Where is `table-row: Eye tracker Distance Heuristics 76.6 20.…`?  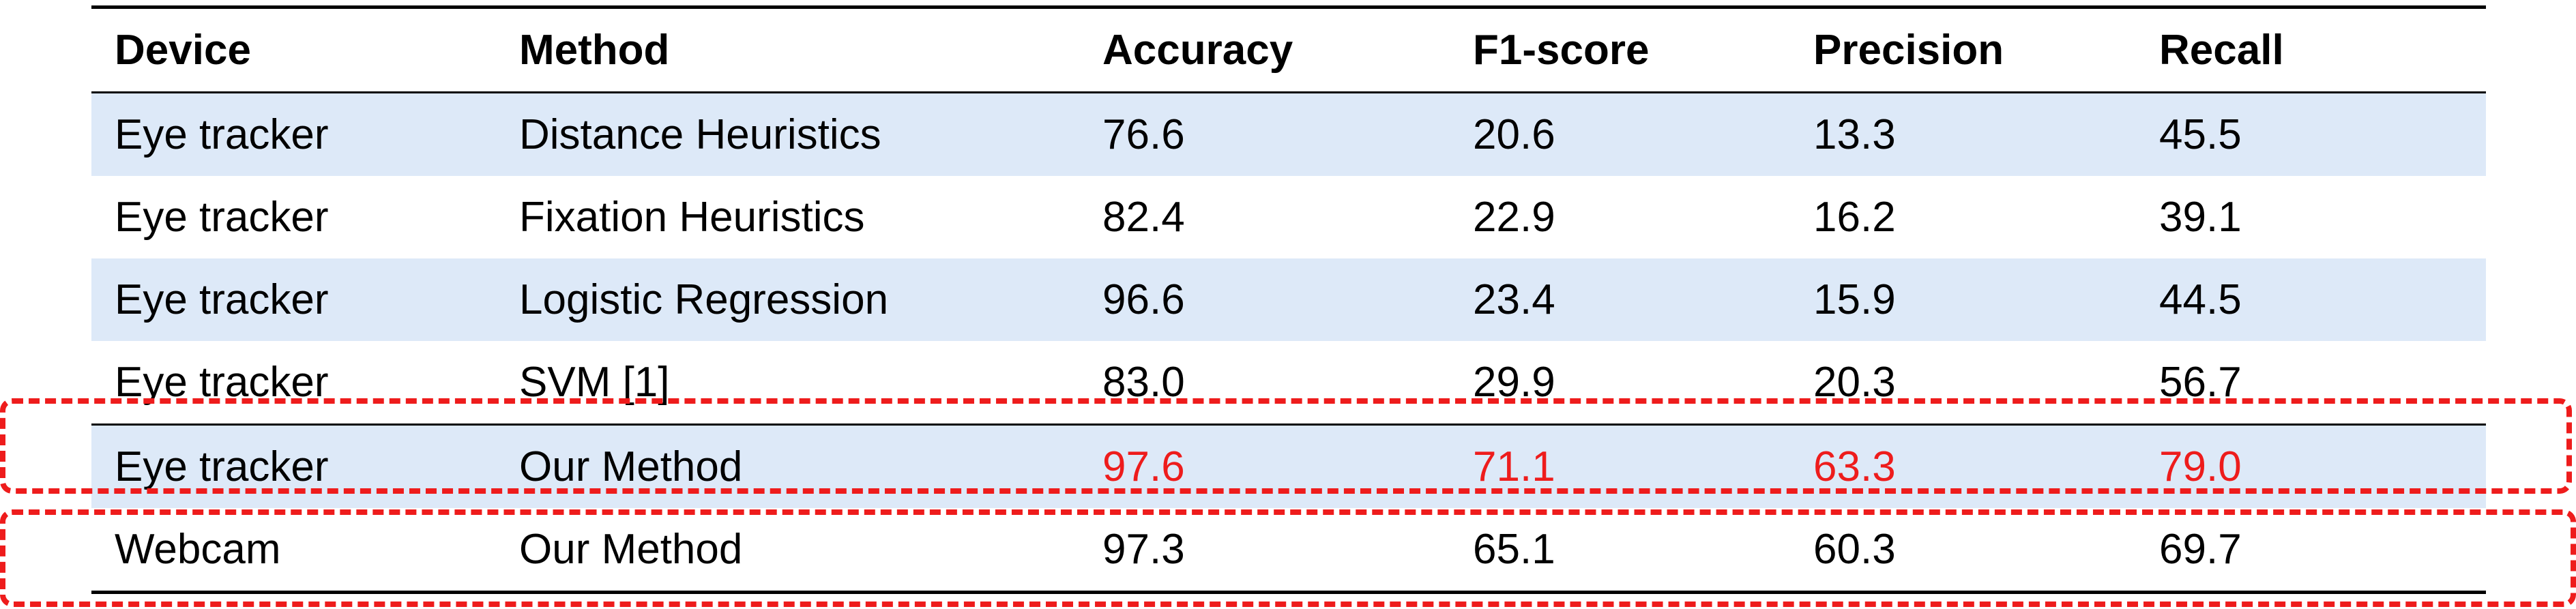
table-row: Eye tracker Distance Heuristics 76.6 20.… is located at coordinates (1288, 134).